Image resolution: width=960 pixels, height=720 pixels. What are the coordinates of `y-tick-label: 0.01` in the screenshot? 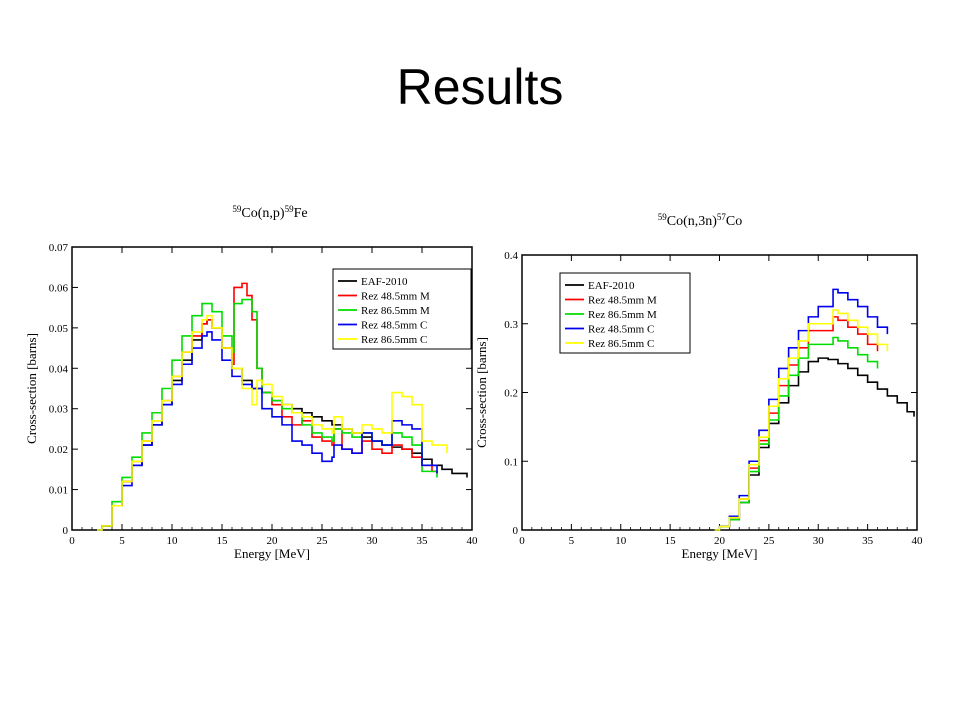 It's located at (58, 491).